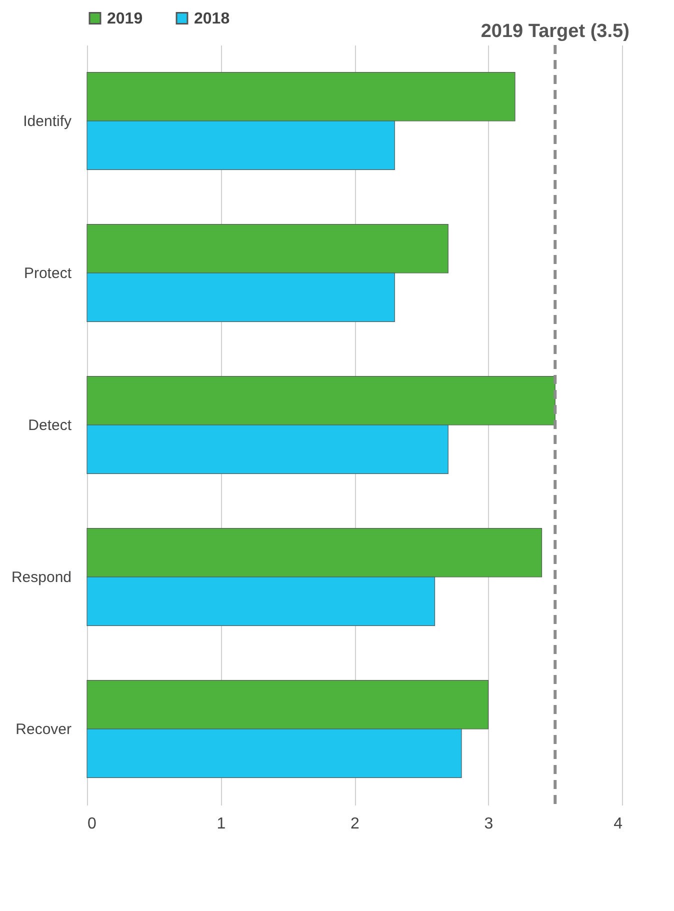 The height and width of the screenshot is (911, 674). What do you see at coordinates (221, 824) in the screenshot?
I see `x-tick-label: 1` at bounding box center [221, 824].